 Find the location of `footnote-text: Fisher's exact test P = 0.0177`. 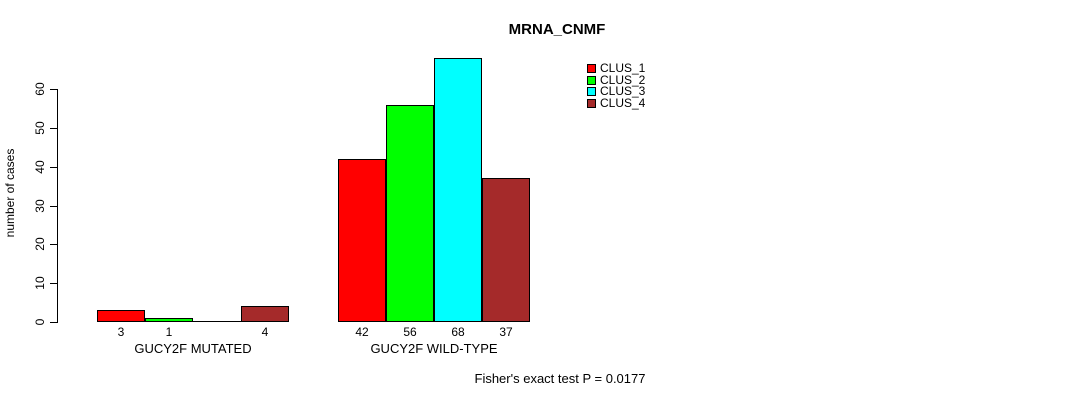

footnote-text: Fisher's exact test P = 0.0177 is located at coordinates (560, 378).